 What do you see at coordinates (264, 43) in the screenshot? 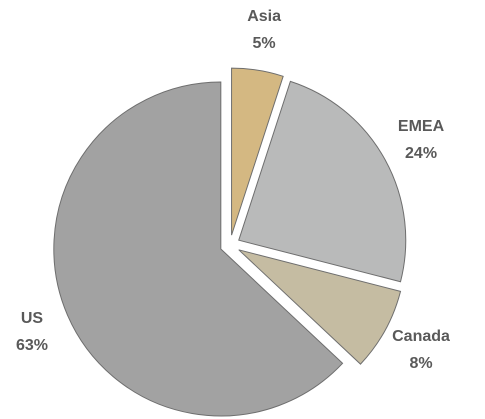
I see `slice-value-label: 5%` at bounding box center [264, 43].